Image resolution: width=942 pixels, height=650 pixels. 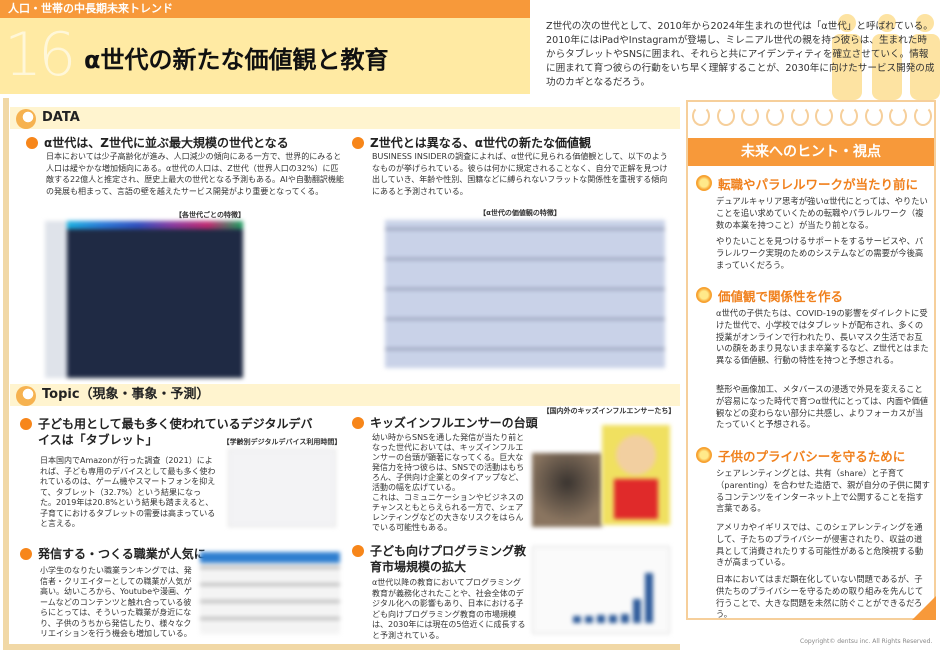 What do you see at coordinates (282, 488) in the screenshot?
I see `device-usage-image` at bounding box center [282, 488].